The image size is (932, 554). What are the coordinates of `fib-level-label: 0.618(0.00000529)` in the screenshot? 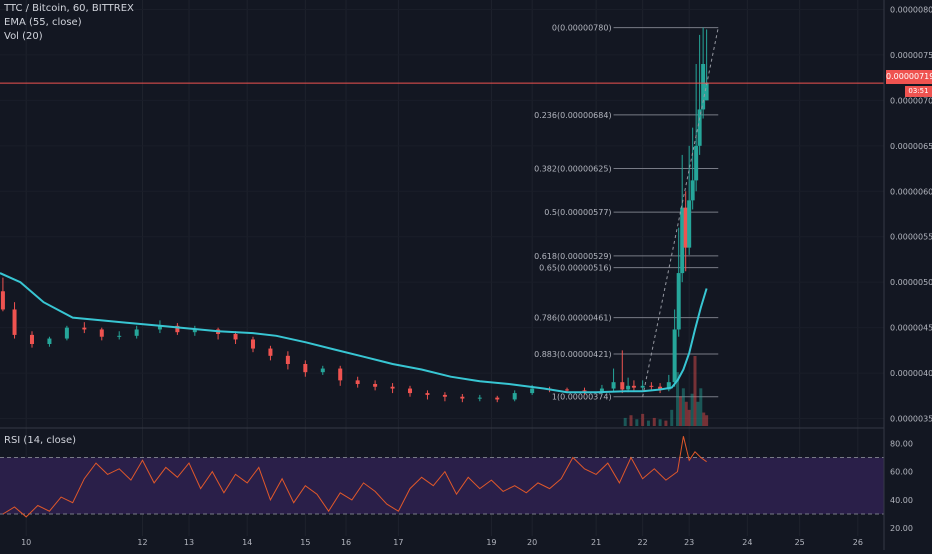 It's located at (573, 256).